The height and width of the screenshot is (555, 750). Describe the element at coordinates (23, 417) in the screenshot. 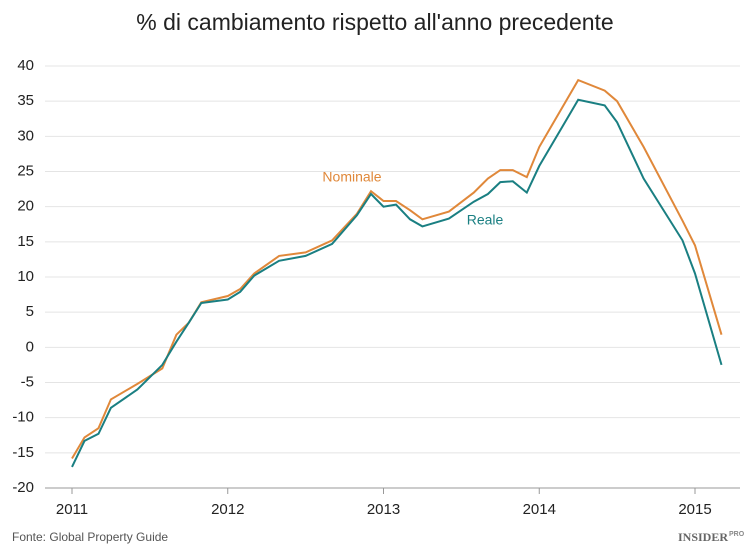

I see `y-tick-label: -10` at that location.